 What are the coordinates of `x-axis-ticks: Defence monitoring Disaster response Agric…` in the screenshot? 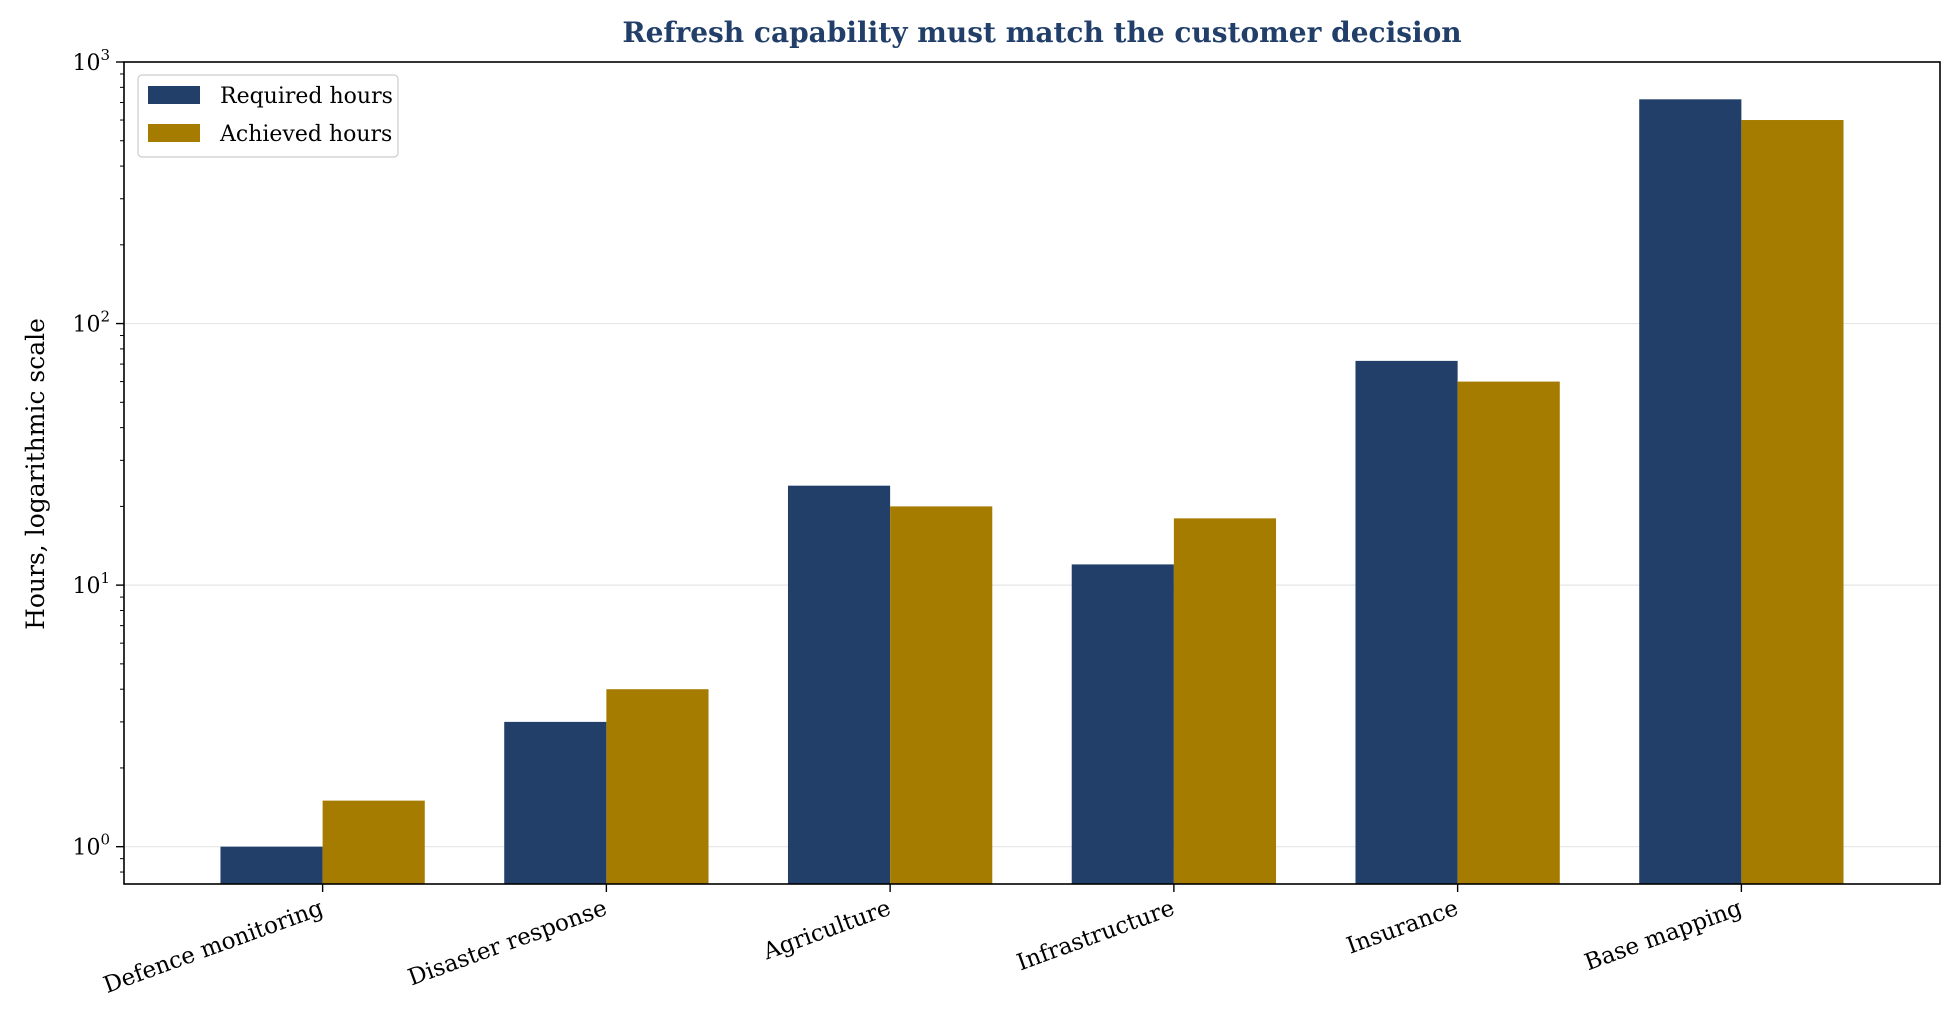 It's located at (923, 941).